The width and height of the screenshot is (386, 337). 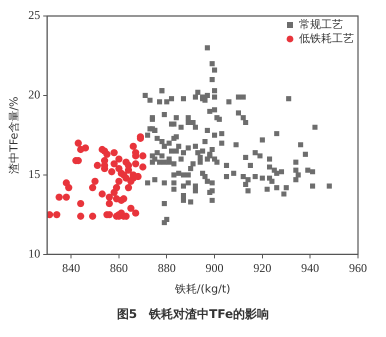 What do you see at coordinates (326, 38) in the screenshot?
I see `legend-label: 低铁耗工艺` at bounding box center [326, 38].